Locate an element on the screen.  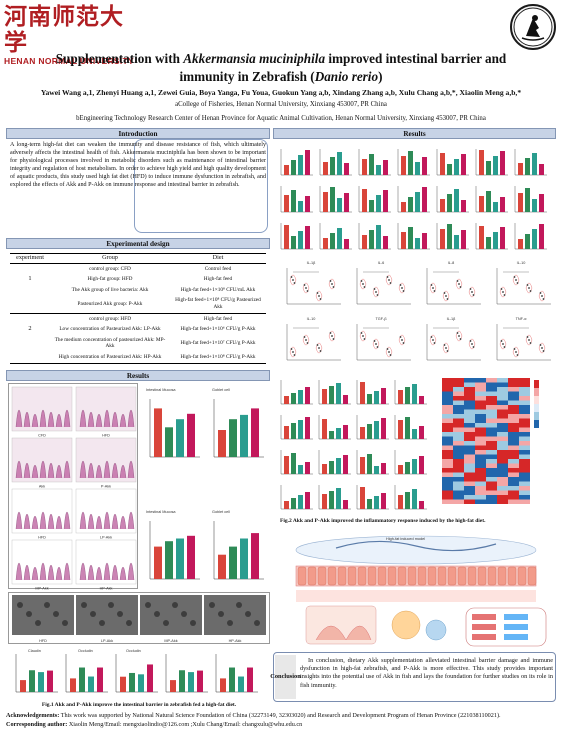
em-image is located at coordinates (43, 615).